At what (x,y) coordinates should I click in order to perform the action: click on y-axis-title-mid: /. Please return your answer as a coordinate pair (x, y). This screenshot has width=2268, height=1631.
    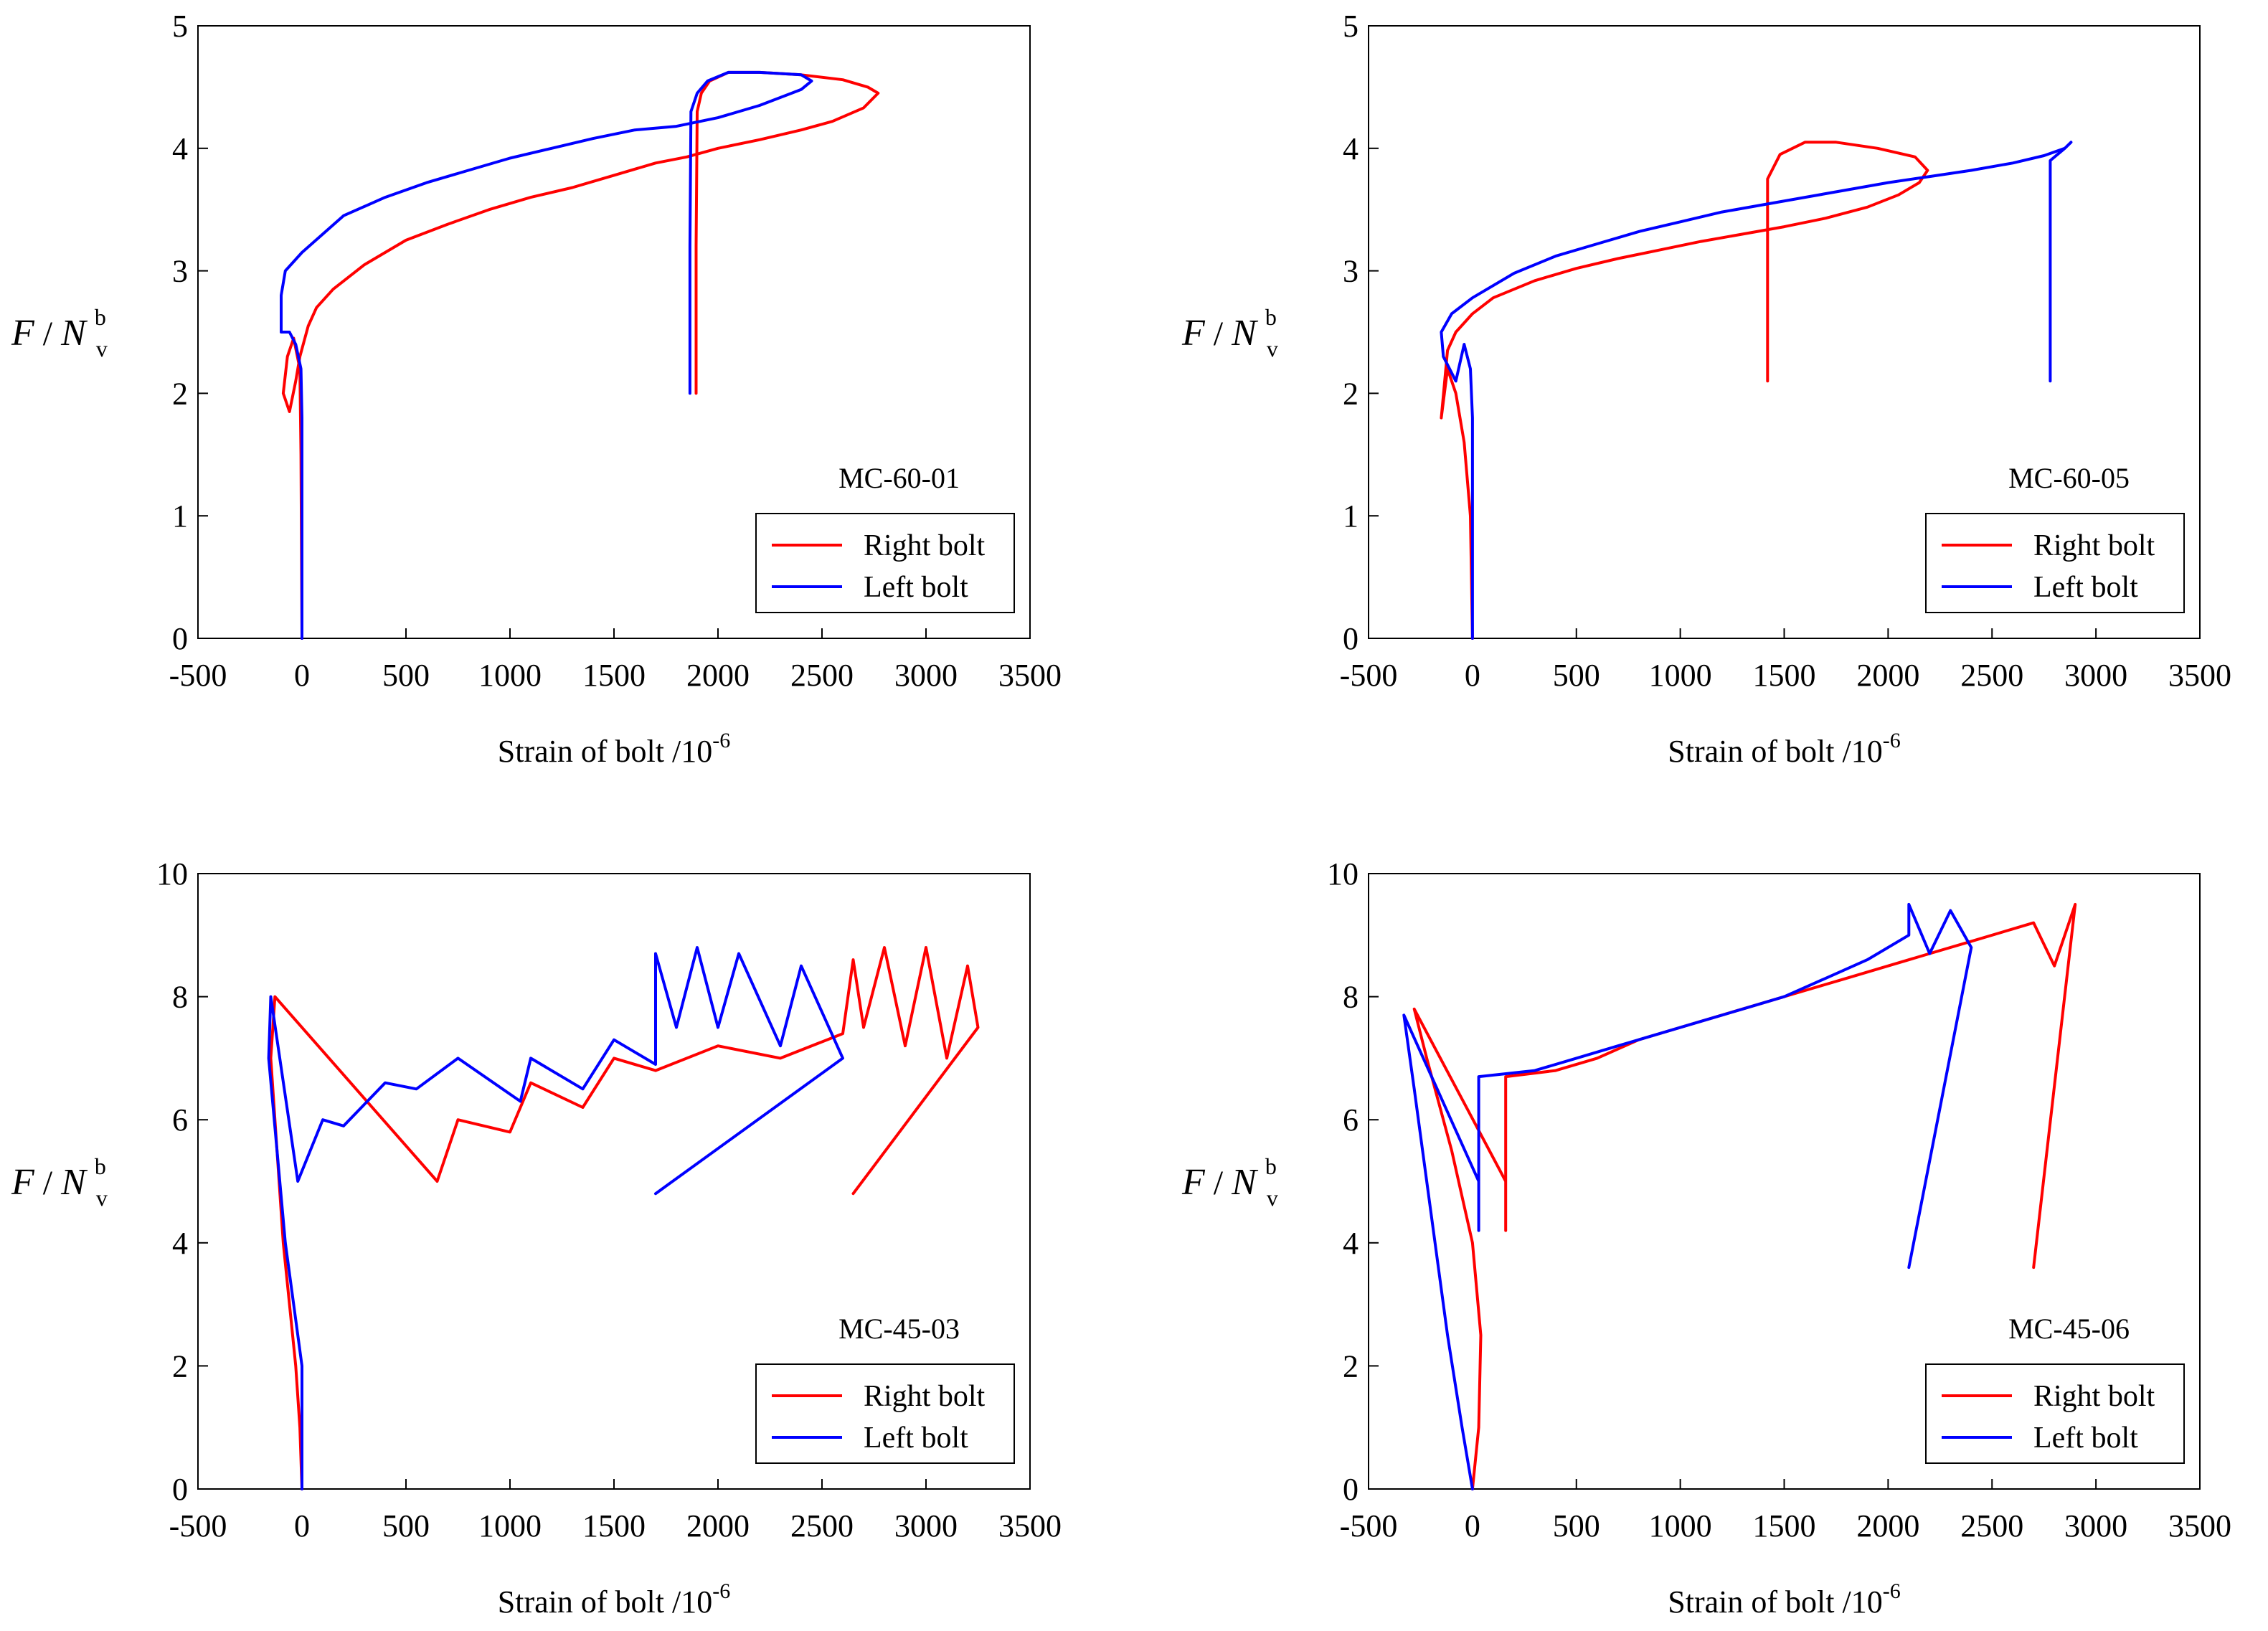
    Looking at the image, I should click on (47, 334).